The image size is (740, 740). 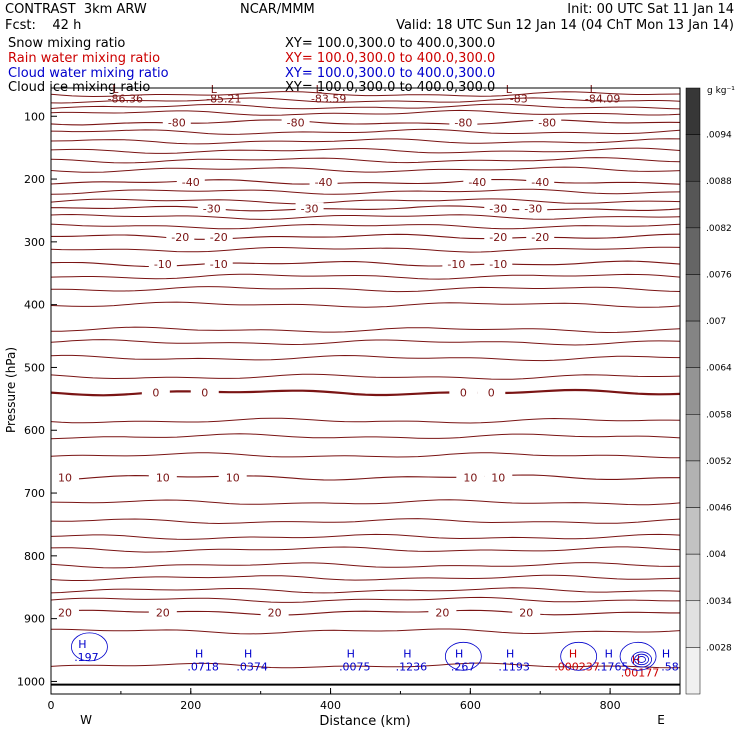 What do you see at coordinates (610, 705) in the screenshot?
I see `x-tick-label: 800` at bounding box center [610, 705].